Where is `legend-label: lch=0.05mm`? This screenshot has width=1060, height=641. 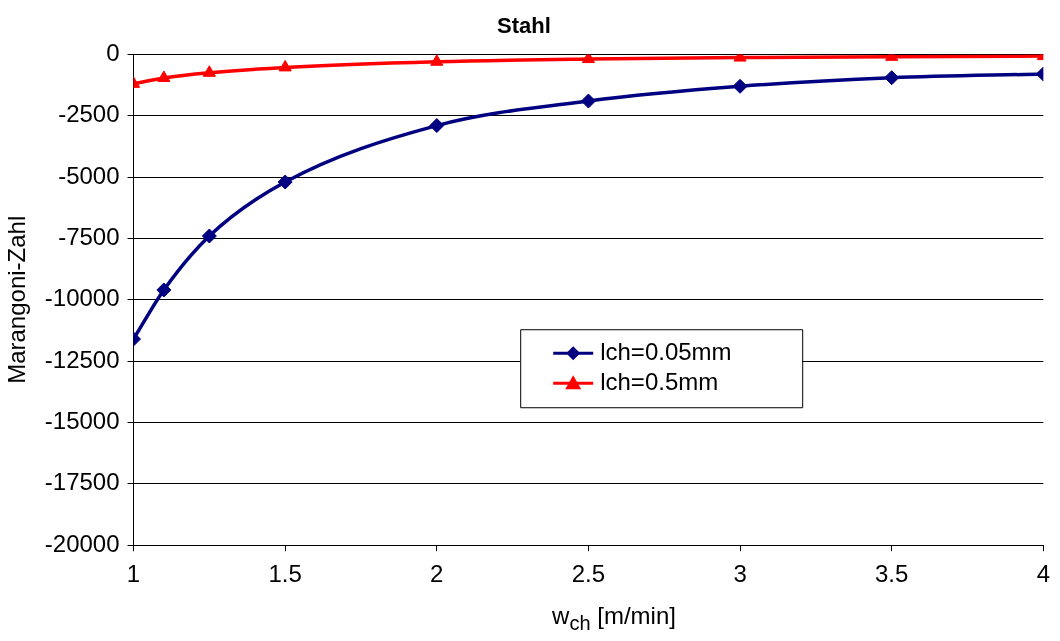
legend-label: lch=0.05mm is located at coordinates (666, 351).